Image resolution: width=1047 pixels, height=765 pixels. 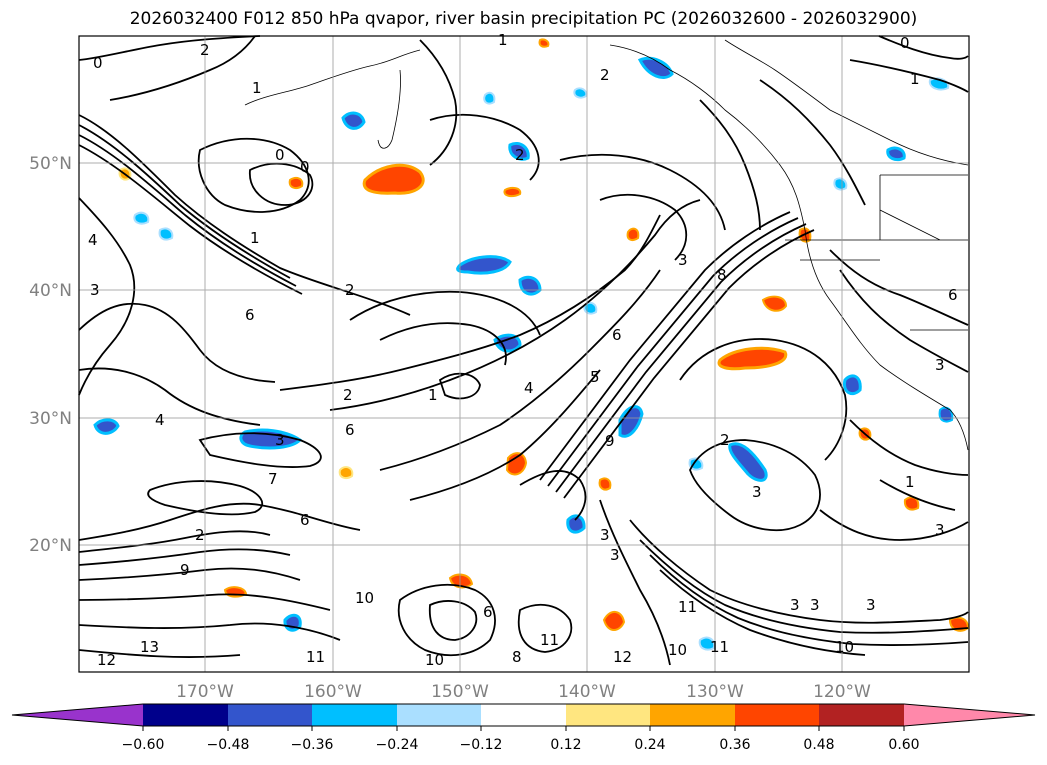 What do you see at coordinates (903, 745) in the screenshot?
I see `colorbar-tick: 0.60` at bounding box center [903, 745].